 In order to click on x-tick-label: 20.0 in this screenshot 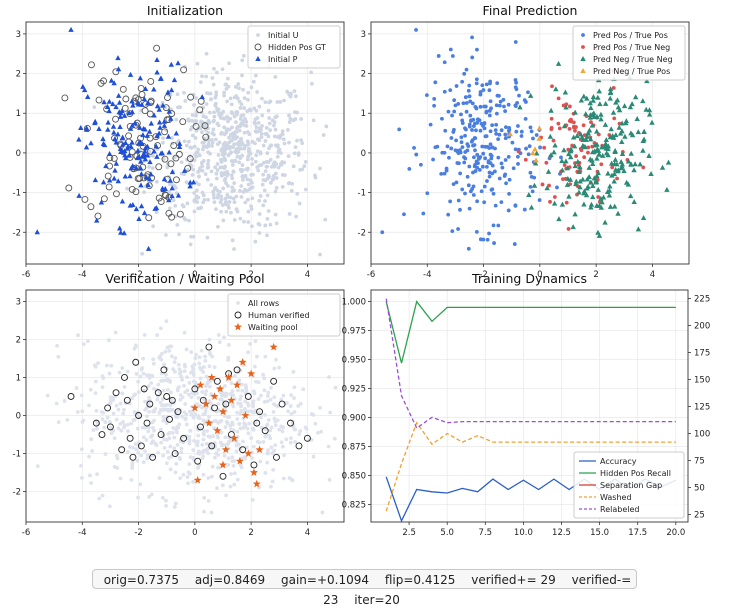, I will do `click(675, 533)`.